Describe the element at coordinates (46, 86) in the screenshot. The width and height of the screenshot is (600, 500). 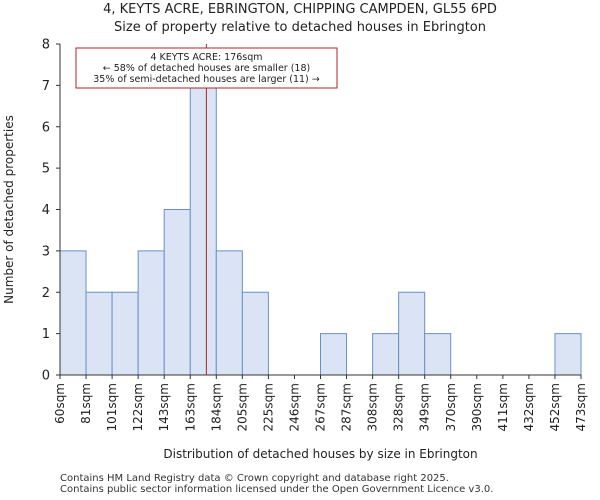
I see `y-tick-label-7: 7` at that location.